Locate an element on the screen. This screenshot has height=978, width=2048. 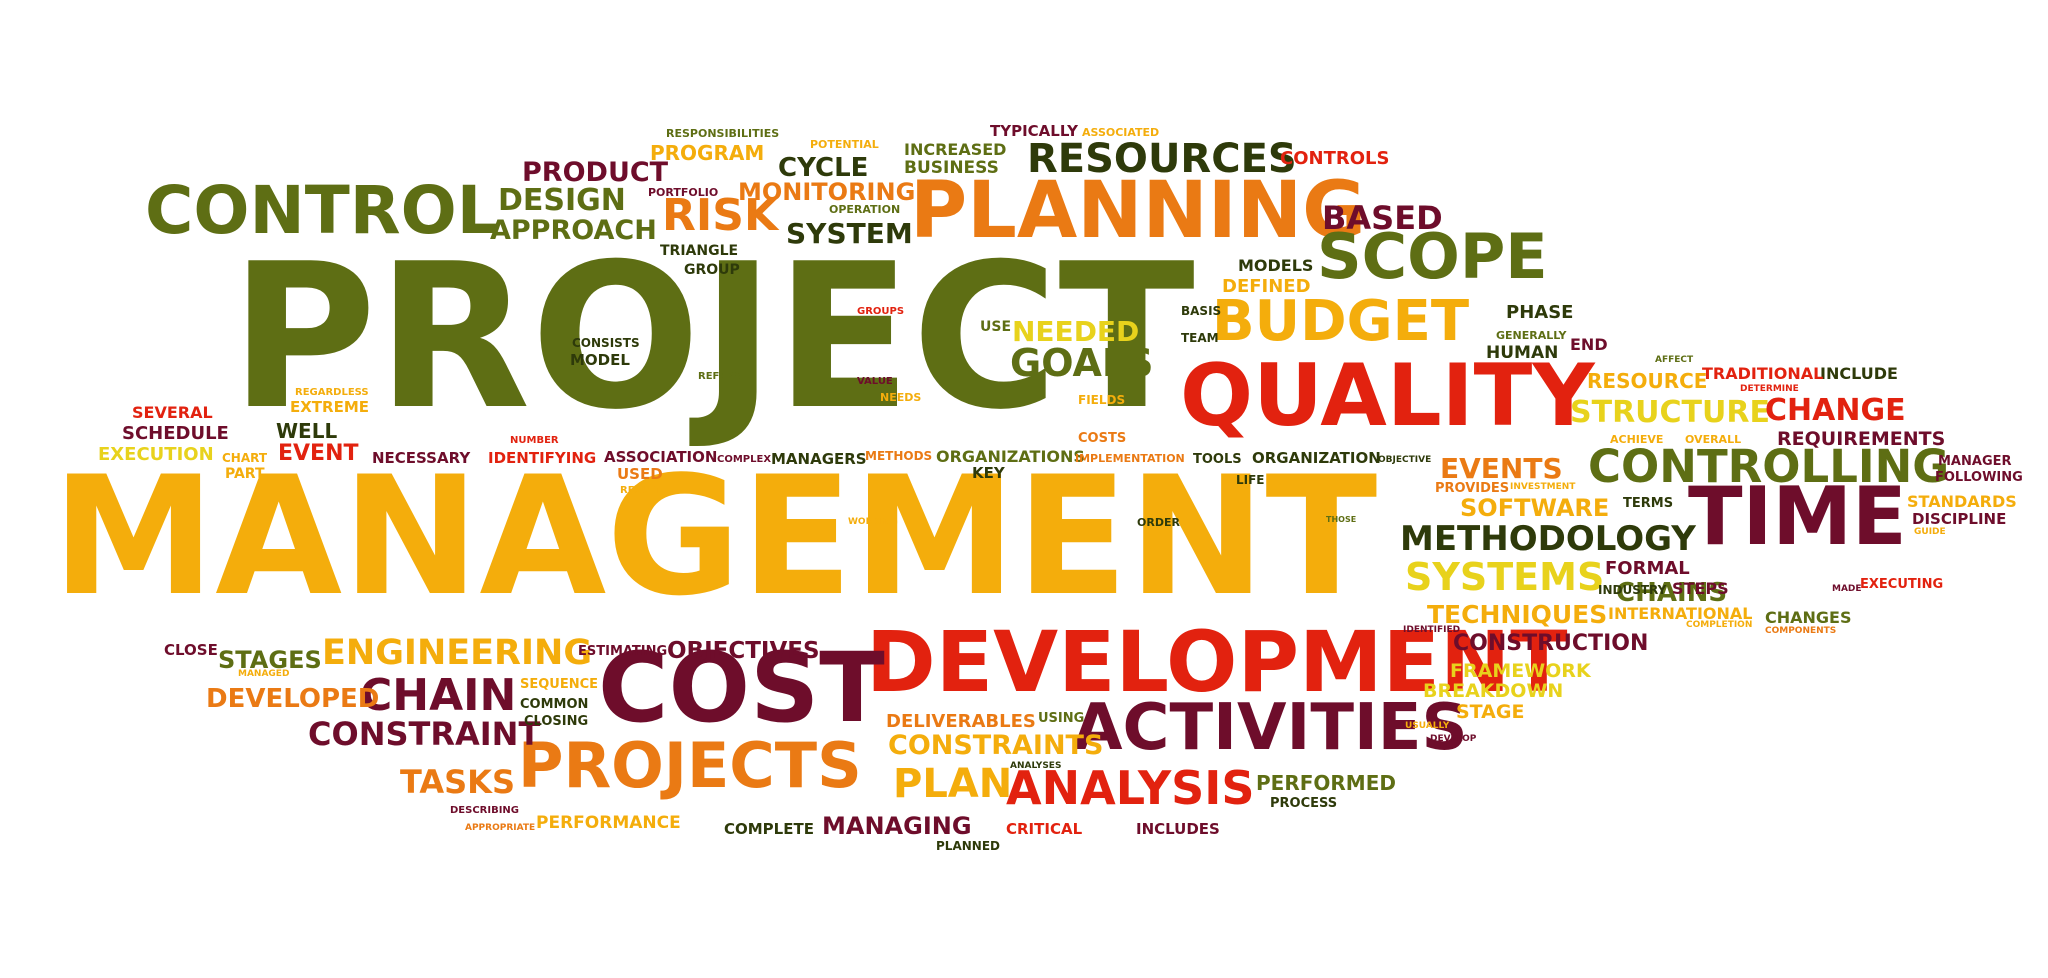
word-performance: PERFORMANCE is located at coordinates (608, 823).